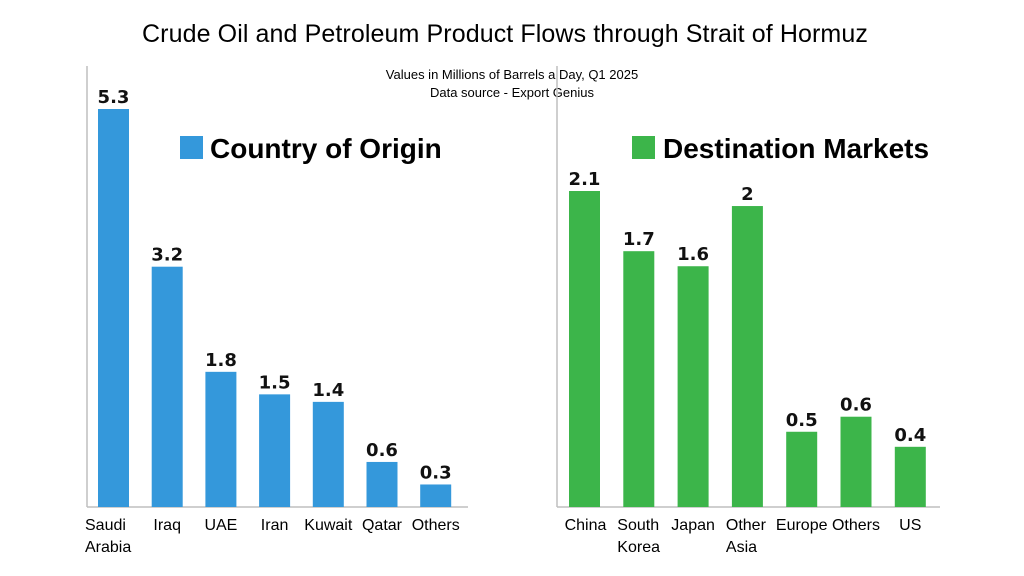 The width and height of the screenshot is (1024, 576). Describe the element at coordinates (586, 525) in the screenshot. I see `category-label: China` at that location.